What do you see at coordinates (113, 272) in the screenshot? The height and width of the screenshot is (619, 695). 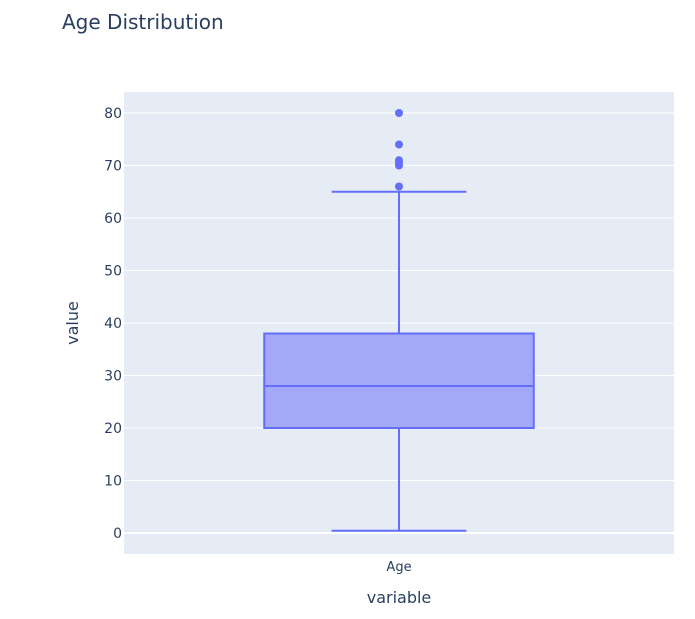 I see `y-tick-label-50: 50` at bounding box center [113, 272].